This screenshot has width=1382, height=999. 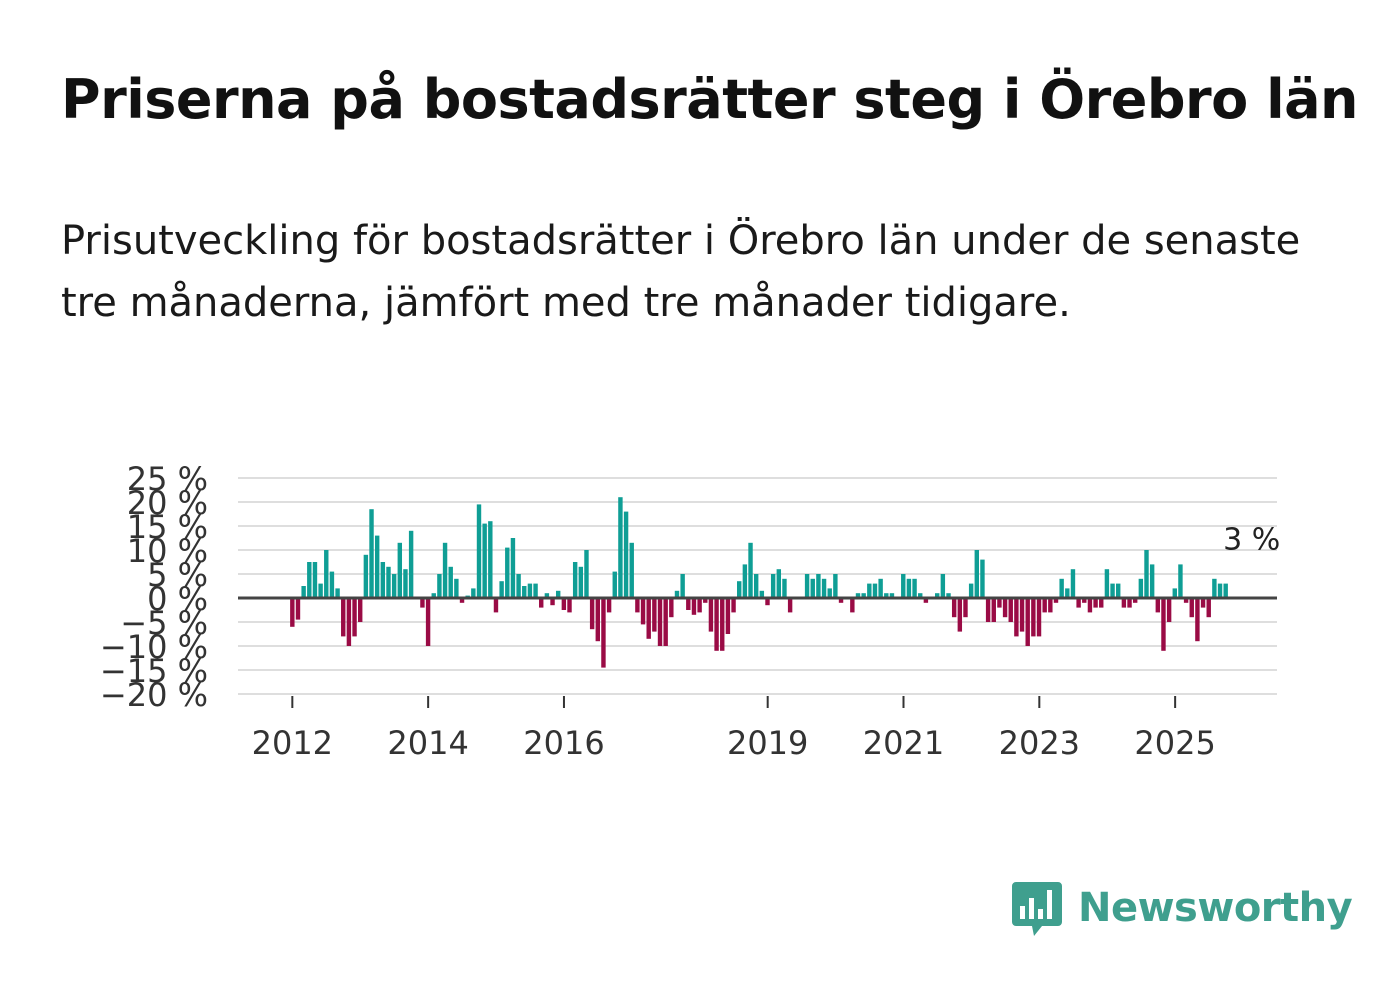 I want to click on x-tick-label: 2019, so click(x=767, y=743).